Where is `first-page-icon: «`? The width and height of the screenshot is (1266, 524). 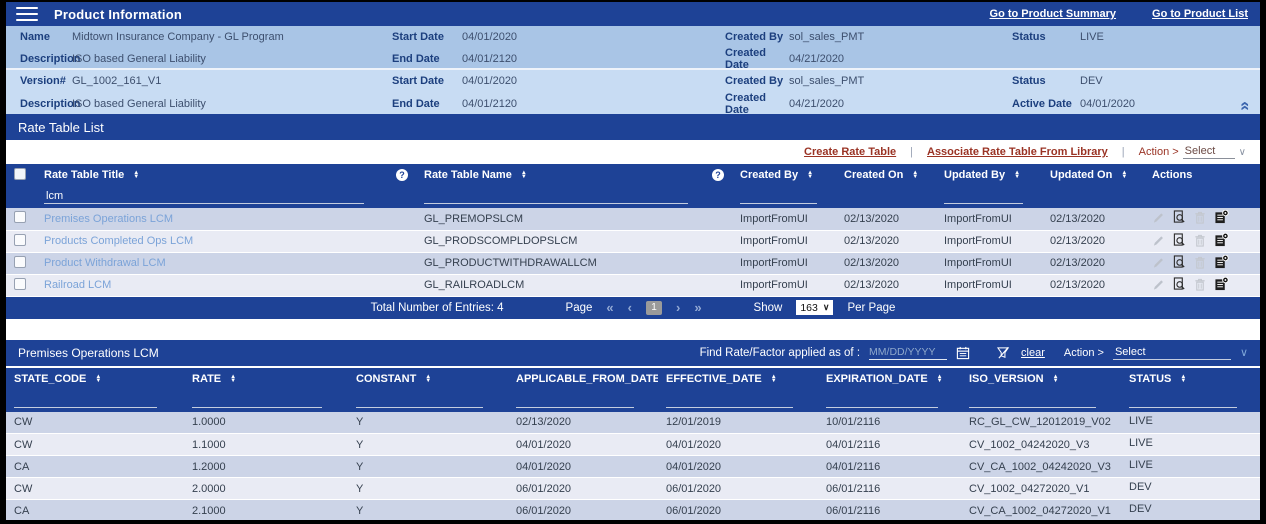 first-page-icon: « is located at coordinates (610, 307).